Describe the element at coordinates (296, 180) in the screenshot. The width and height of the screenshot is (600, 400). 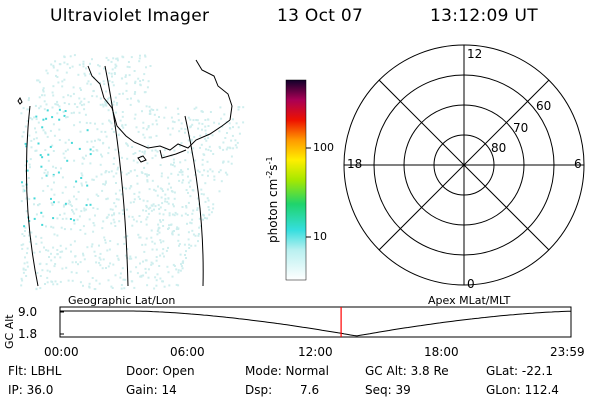
I see `colorbar-gradient` at that location.